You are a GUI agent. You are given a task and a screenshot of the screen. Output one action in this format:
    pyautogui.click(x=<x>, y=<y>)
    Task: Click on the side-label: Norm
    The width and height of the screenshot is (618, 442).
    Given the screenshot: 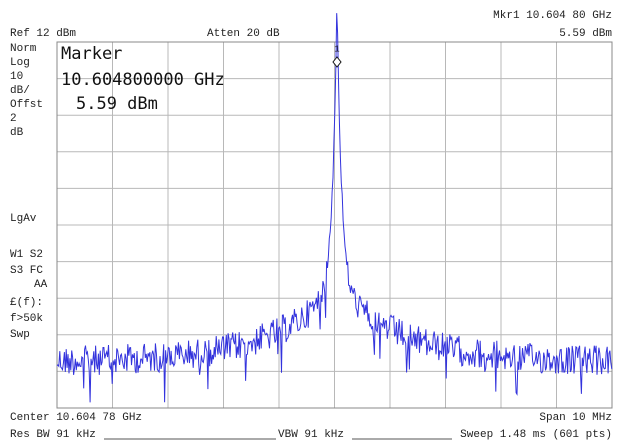 What is the action you would take?
    pyautogui.click(x=23, y=49)
    